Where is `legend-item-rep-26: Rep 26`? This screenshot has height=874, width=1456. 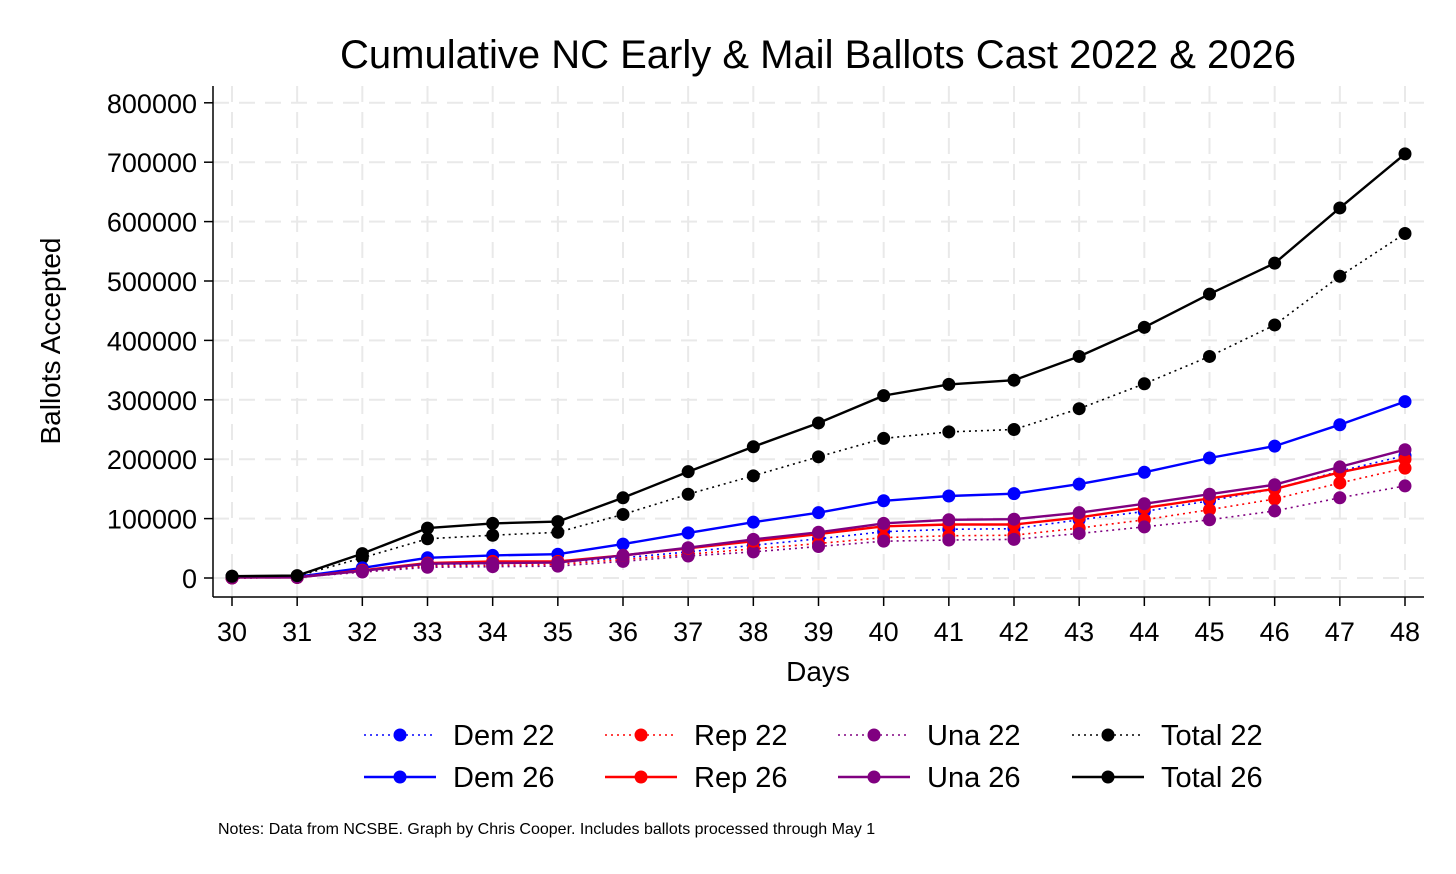 legend-item-rep-26: Rep 26 is located at coordinates (696, 778).